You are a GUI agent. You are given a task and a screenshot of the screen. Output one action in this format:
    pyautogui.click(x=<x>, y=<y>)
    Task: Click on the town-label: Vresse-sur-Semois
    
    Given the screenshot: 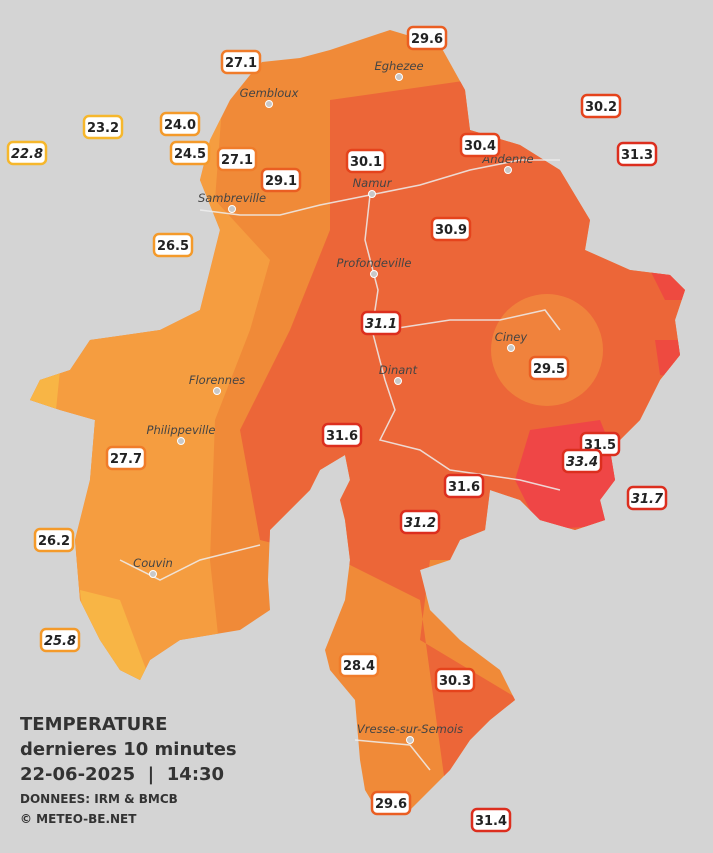 What is the action you would take?
    pyautogui.click(x=410, y=729)
    